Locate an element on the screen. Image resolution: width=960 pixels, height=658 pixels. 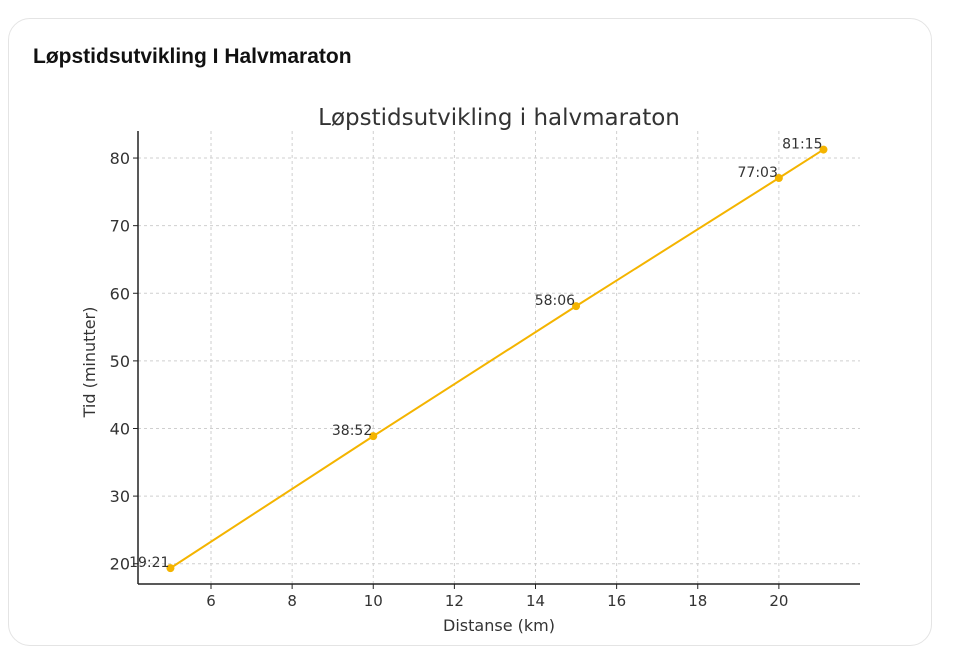
y-tick-label: 80 is located at coordinates (120, 158).